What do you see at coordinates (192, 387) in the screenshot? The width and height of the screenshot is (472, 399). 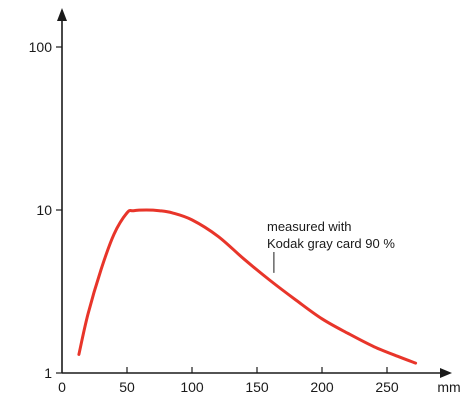 I see `x-tick-label: 100` at bounding box center [192, 387].